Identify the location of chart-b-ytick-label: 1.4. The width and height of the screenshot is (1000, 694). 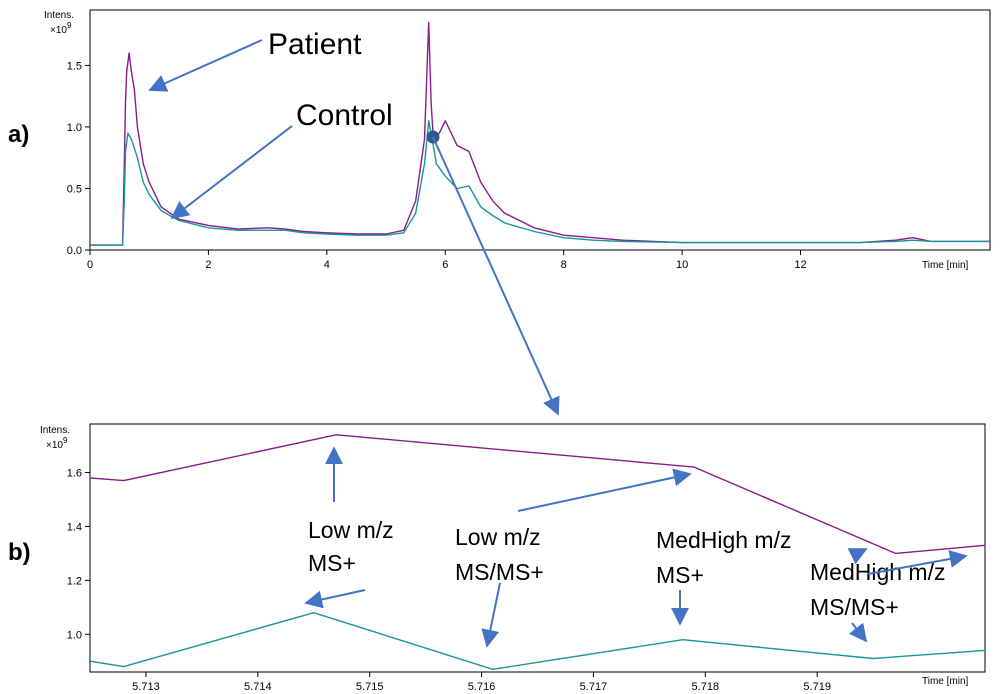
(74, 527).